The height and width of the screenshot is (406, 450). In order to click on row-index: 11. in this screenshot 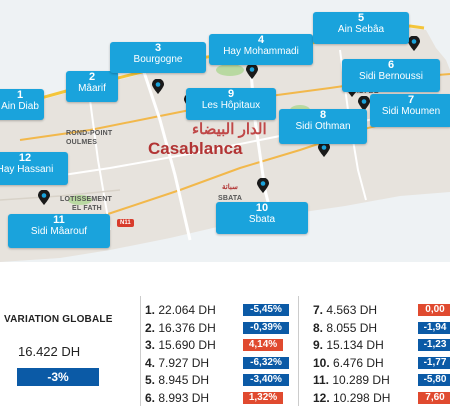, I will do `click(321, 380)`.